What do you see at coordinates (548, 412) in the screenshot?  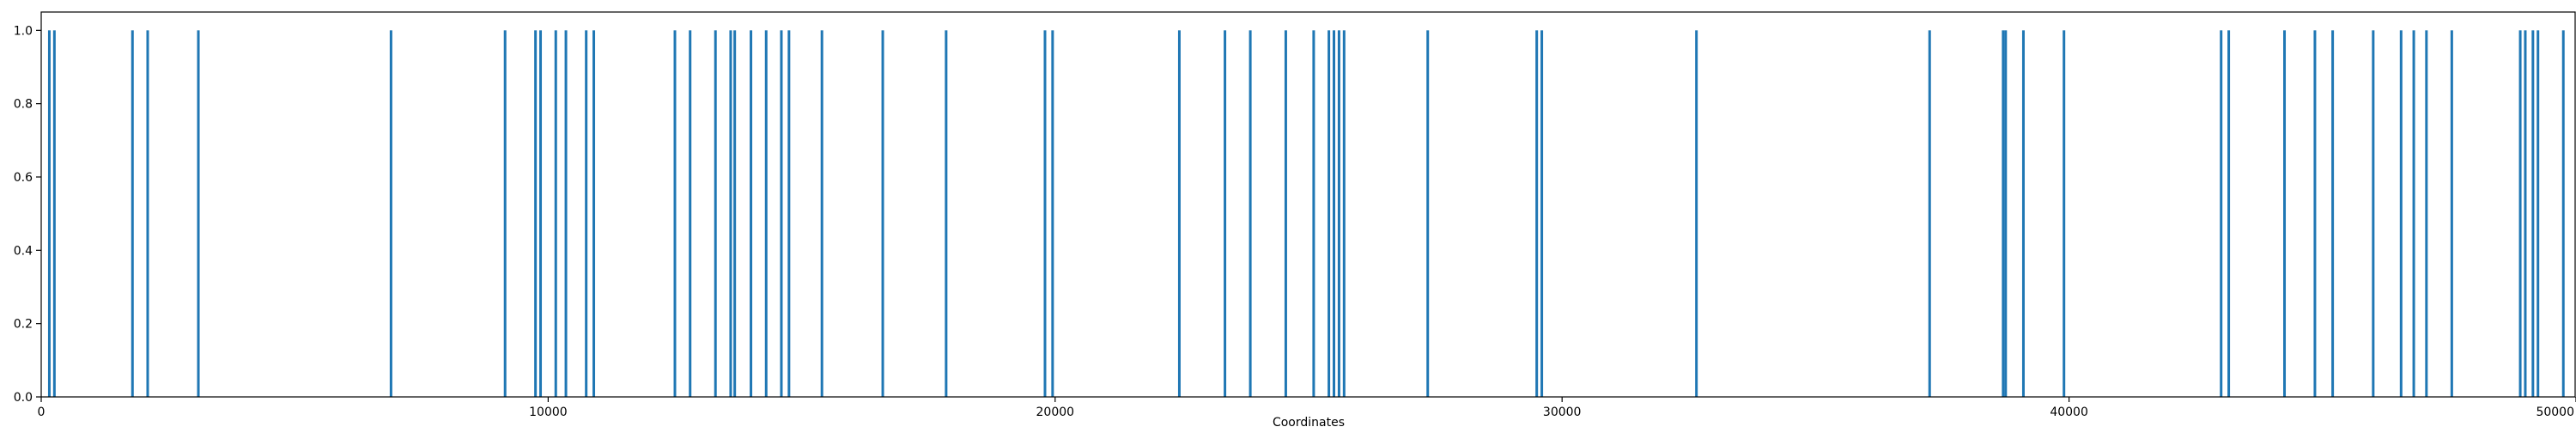 I see `x-tick-label: 10000` at bounding box center [548, 412].